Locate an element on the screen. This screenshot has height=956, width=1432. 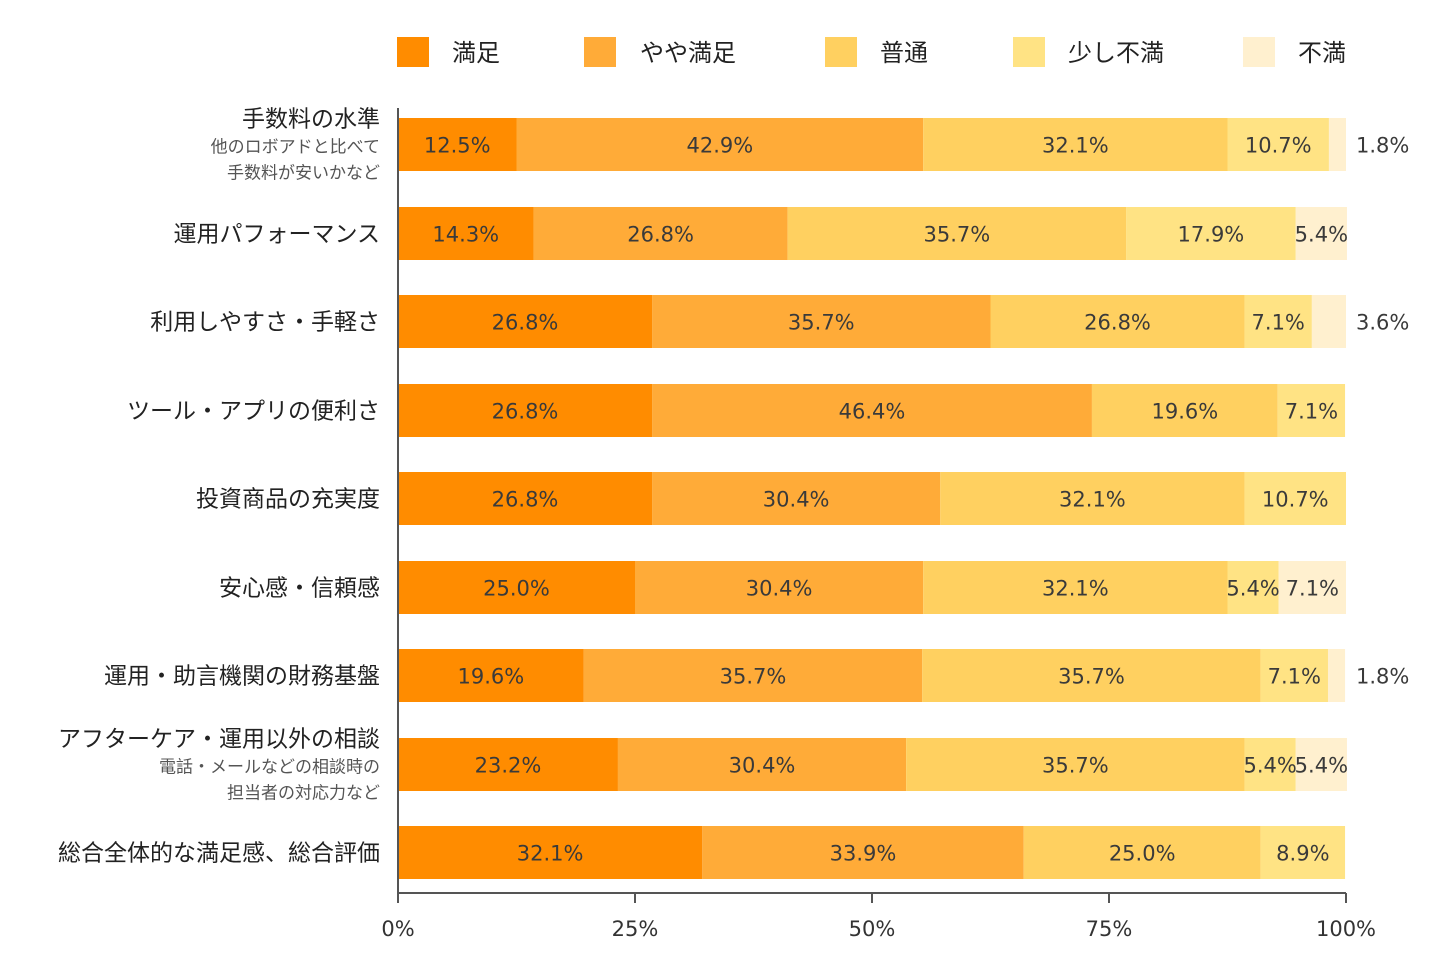
value-label-r7-s4: 5.4% is located at coordinates (1321, 766).